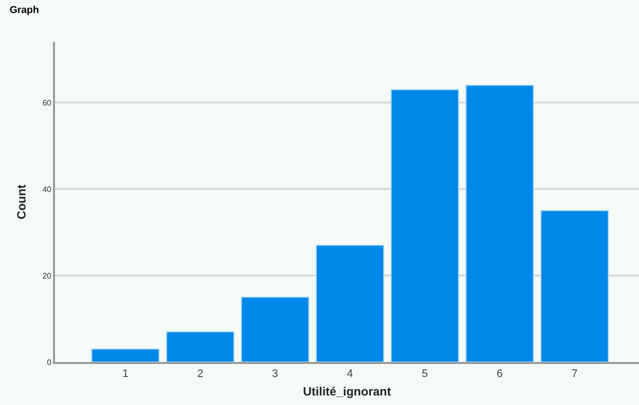  What do you see at coordinates (350, 374) in the screenshot?
I see `x-tick-label: 4` at bounding box center [350, 374].